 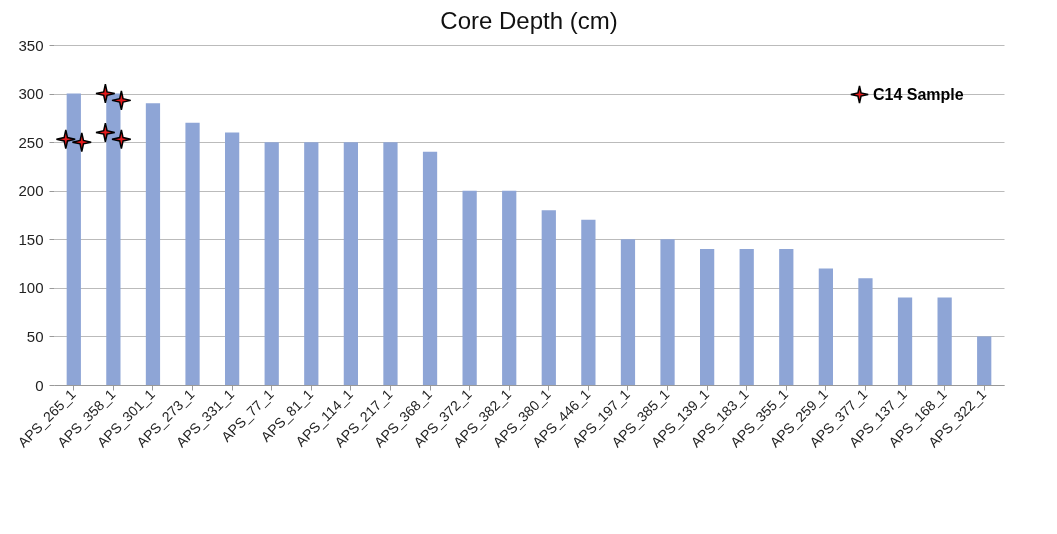 What do you see at coordinates (31, 288) in the screenshot?
I see `y-tick-label: 100` at bounding box center [31, 288].